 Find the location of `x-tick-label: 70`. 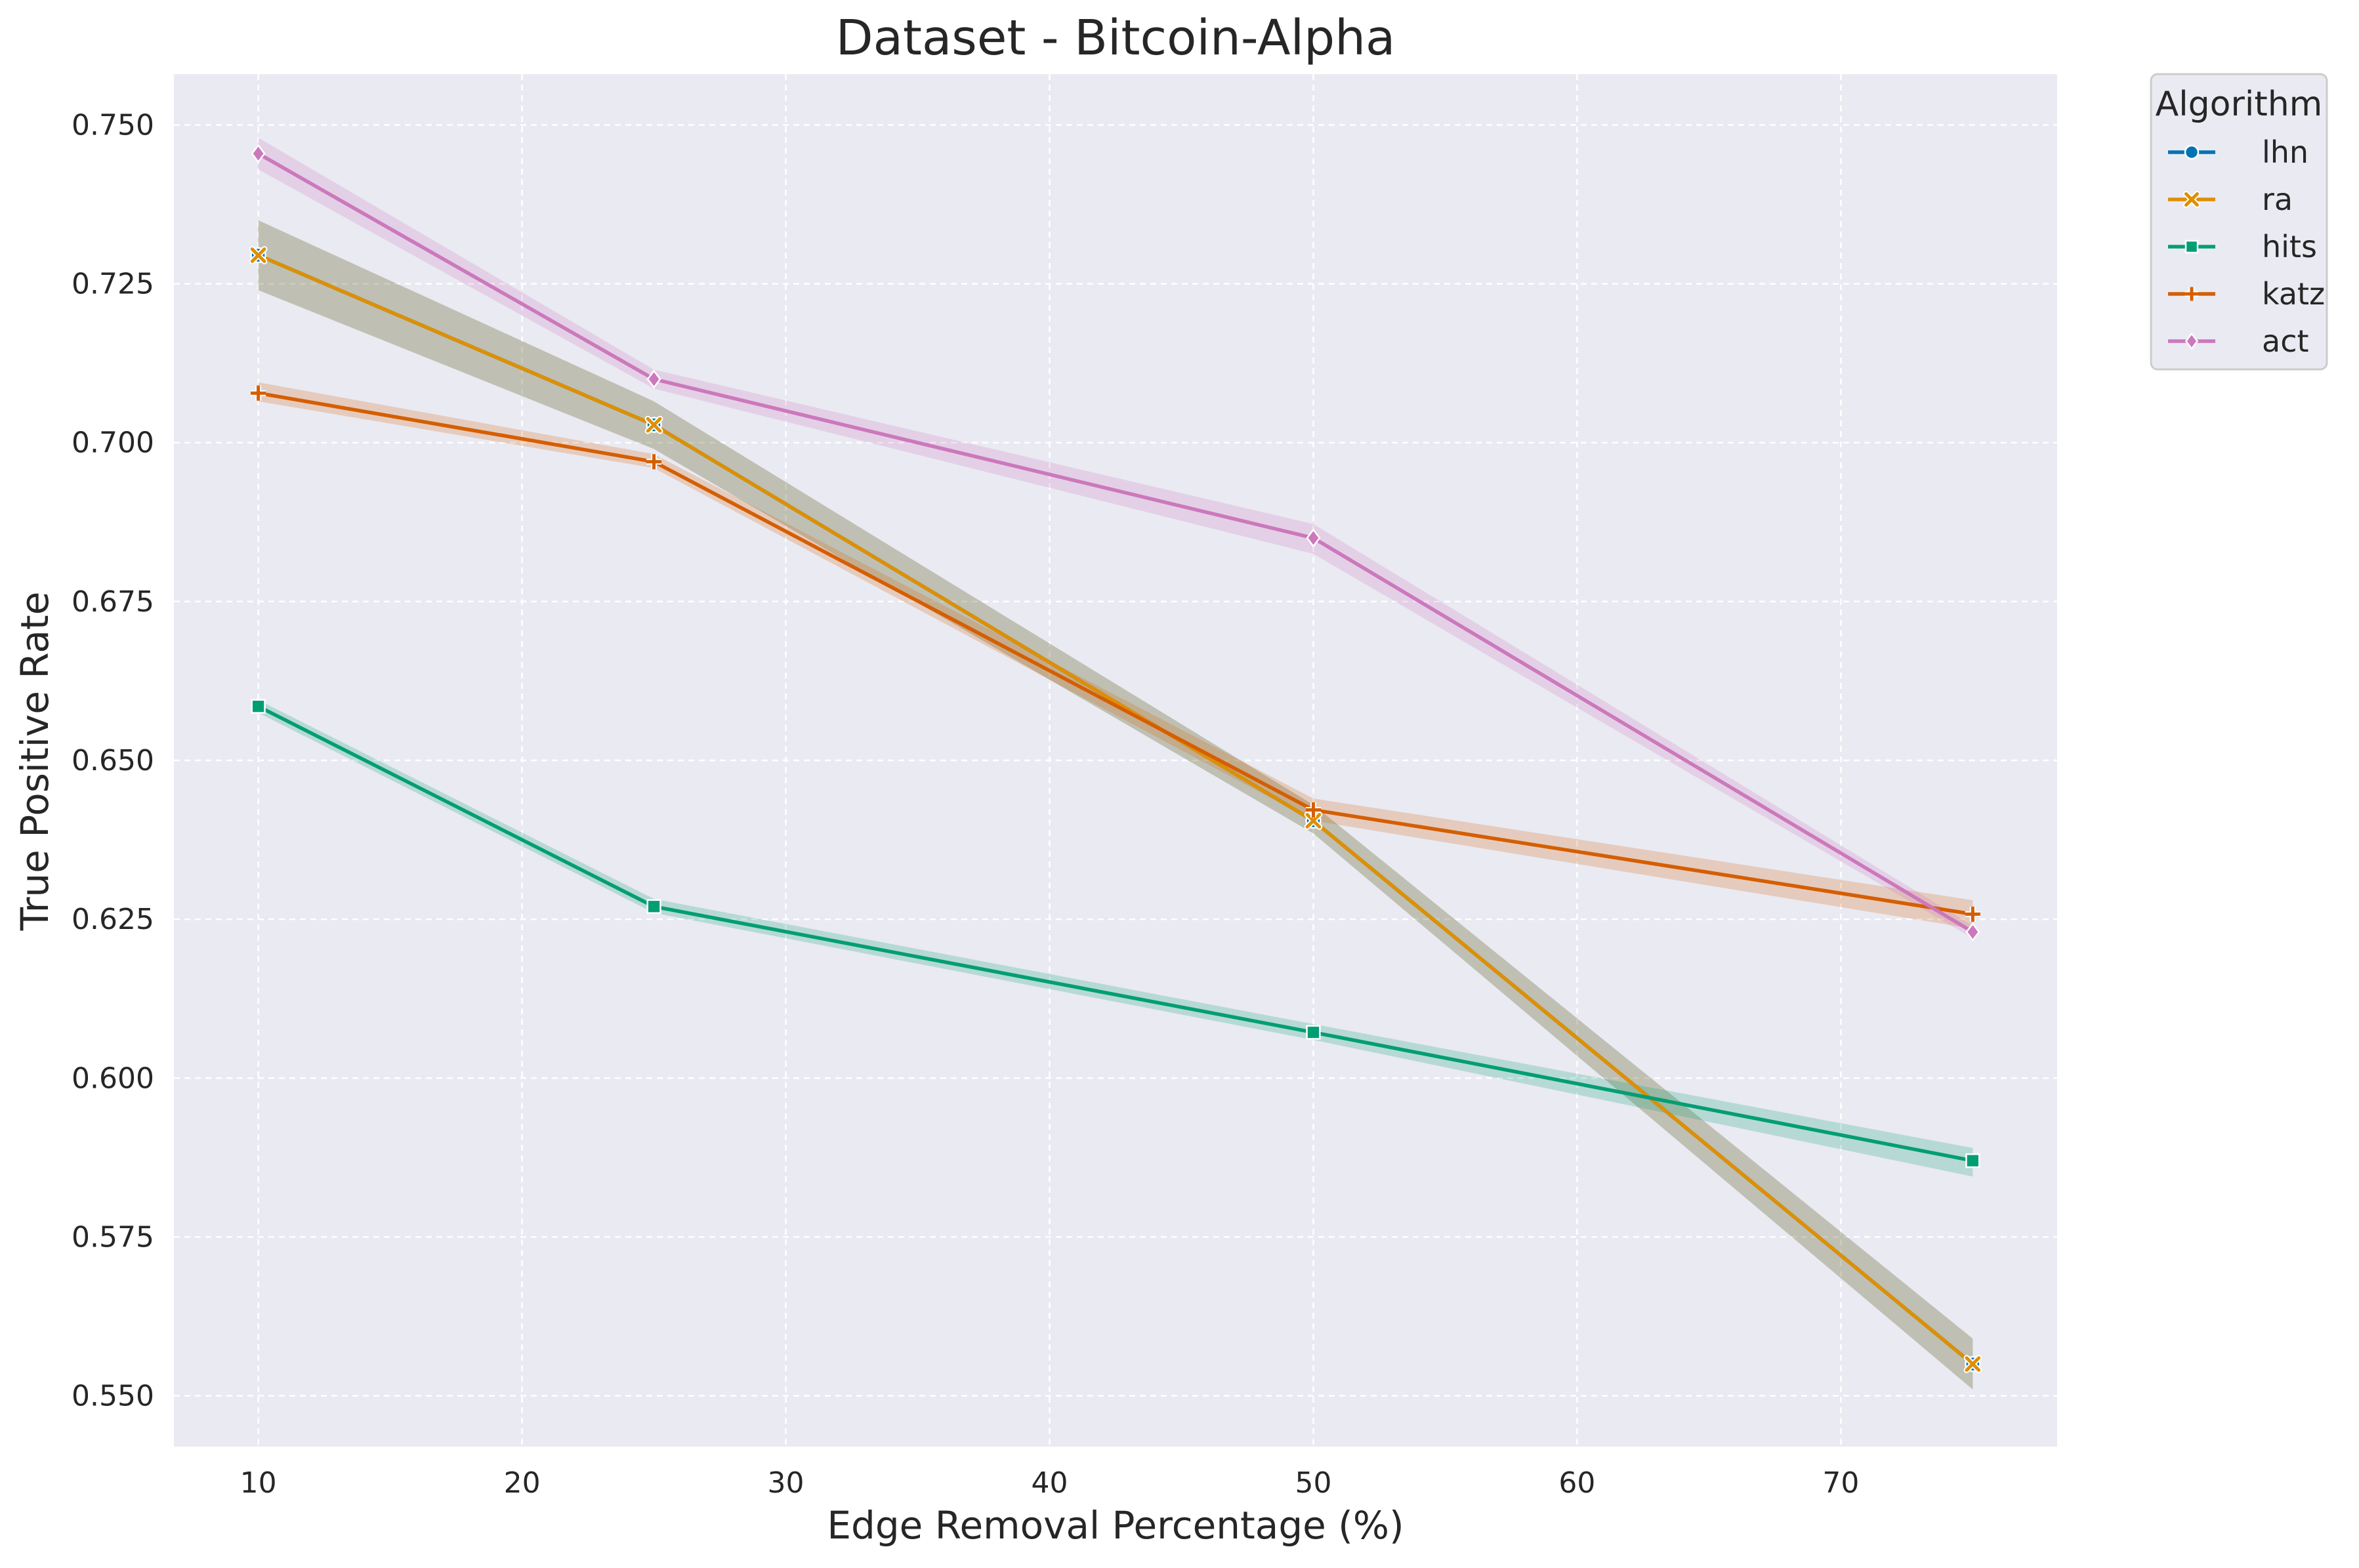

x-tick-label: 70 is located at coordinates (1841, 1483).